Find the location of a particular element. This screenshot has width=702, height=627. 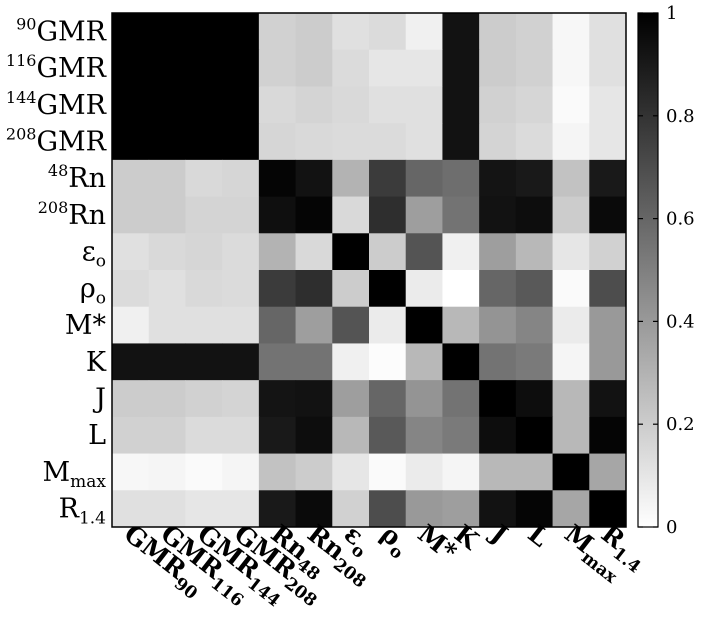

heatmap-cell-r9-c1 is located at coordinates (167, 362).